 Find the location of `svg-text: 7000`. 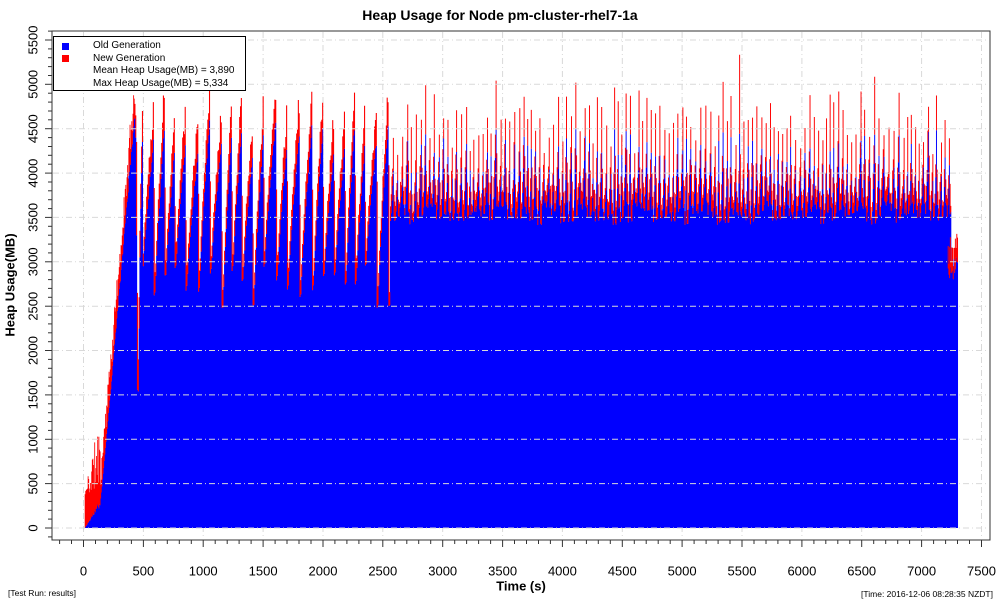

svg-text: 7000 is located at coordinates (921, 571).